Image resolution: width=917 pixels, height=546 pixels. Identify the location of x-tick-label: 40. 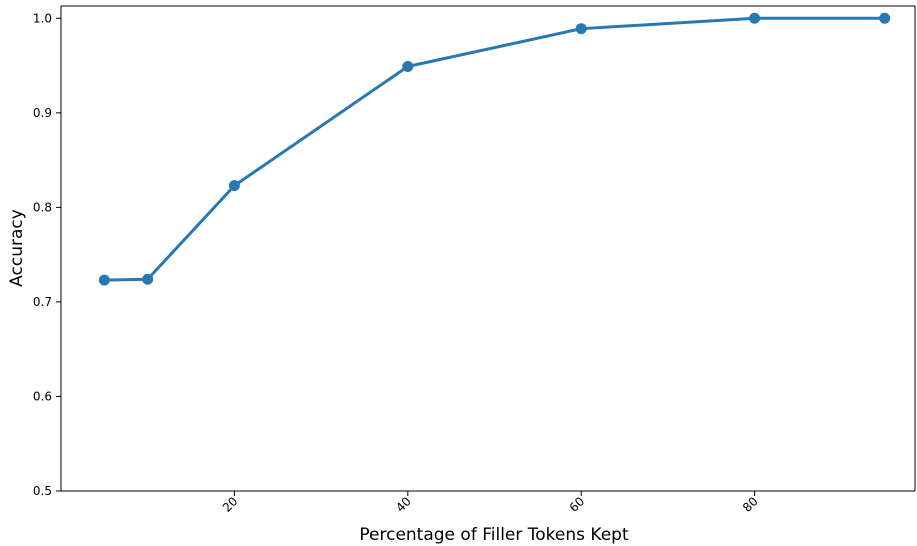
(403, 504).